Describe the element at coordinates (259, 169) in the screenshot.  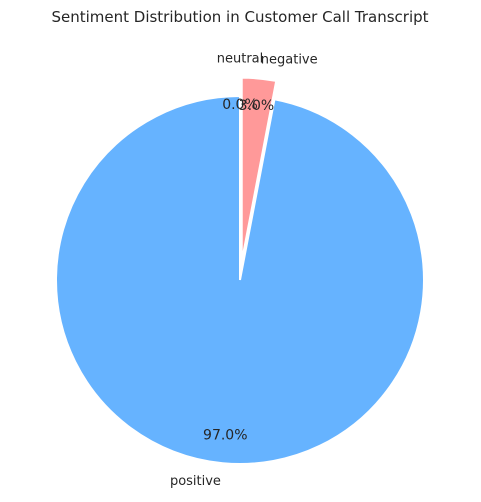
I see `pie-slice-negative` at that location.